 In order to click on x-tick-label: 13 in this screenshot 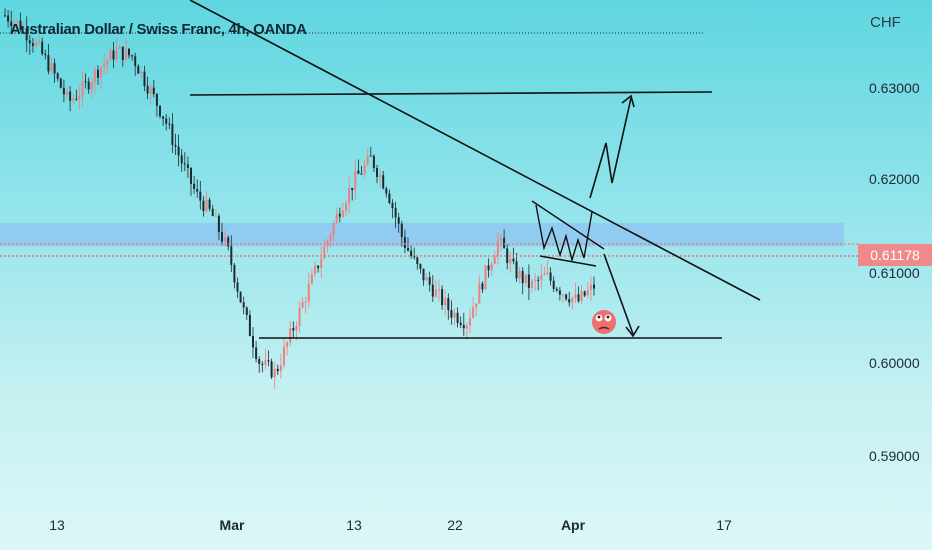, I will do `click(354, 525)`.